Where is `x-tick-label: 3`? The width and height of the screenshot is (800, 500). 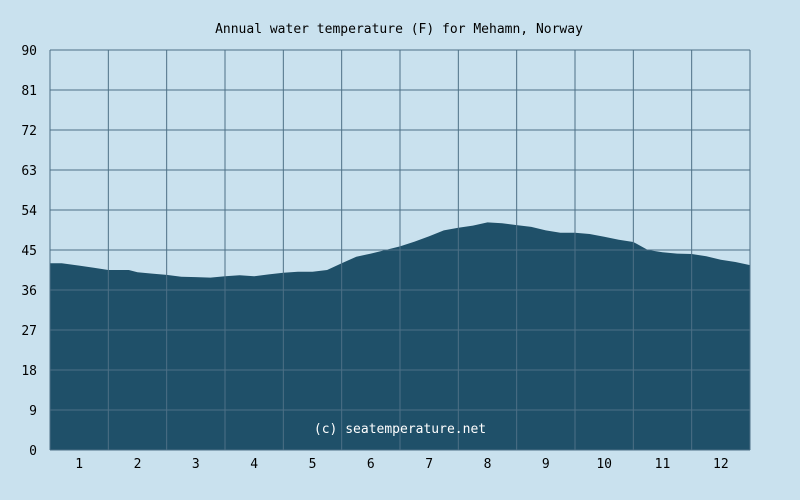
x-tick-label: 3 is located at coordinates (196, 464).